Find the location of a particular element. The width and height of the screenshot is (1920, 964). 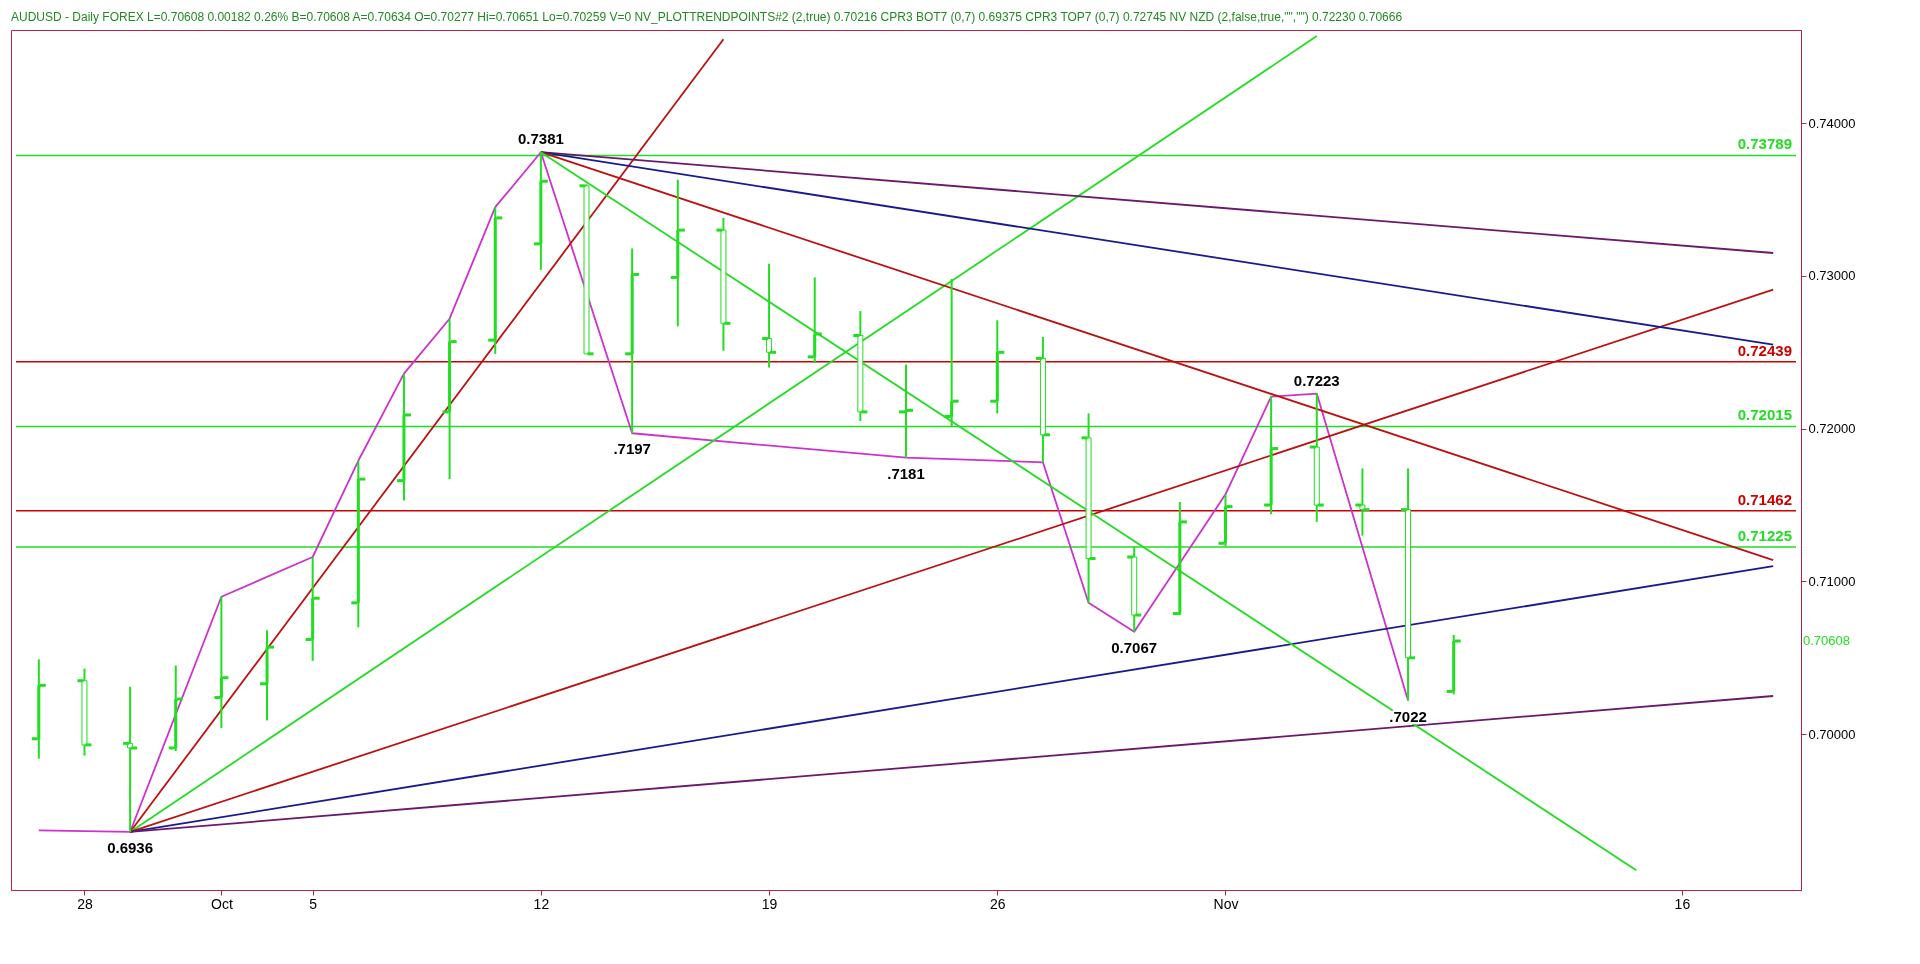

ref-line-label: 0.72439 is located at coordinates (1764, 350).